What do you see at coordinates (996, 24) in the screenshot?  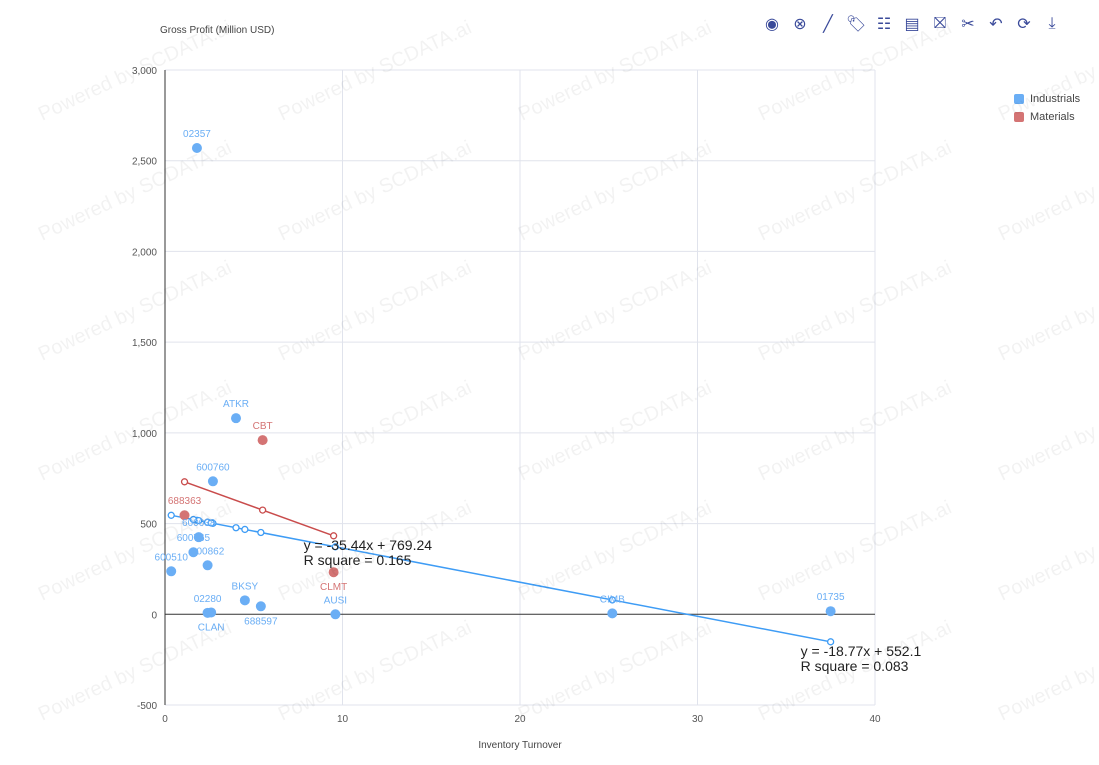 I see `undo-icon: ↶` at bounding box center [996, 24].